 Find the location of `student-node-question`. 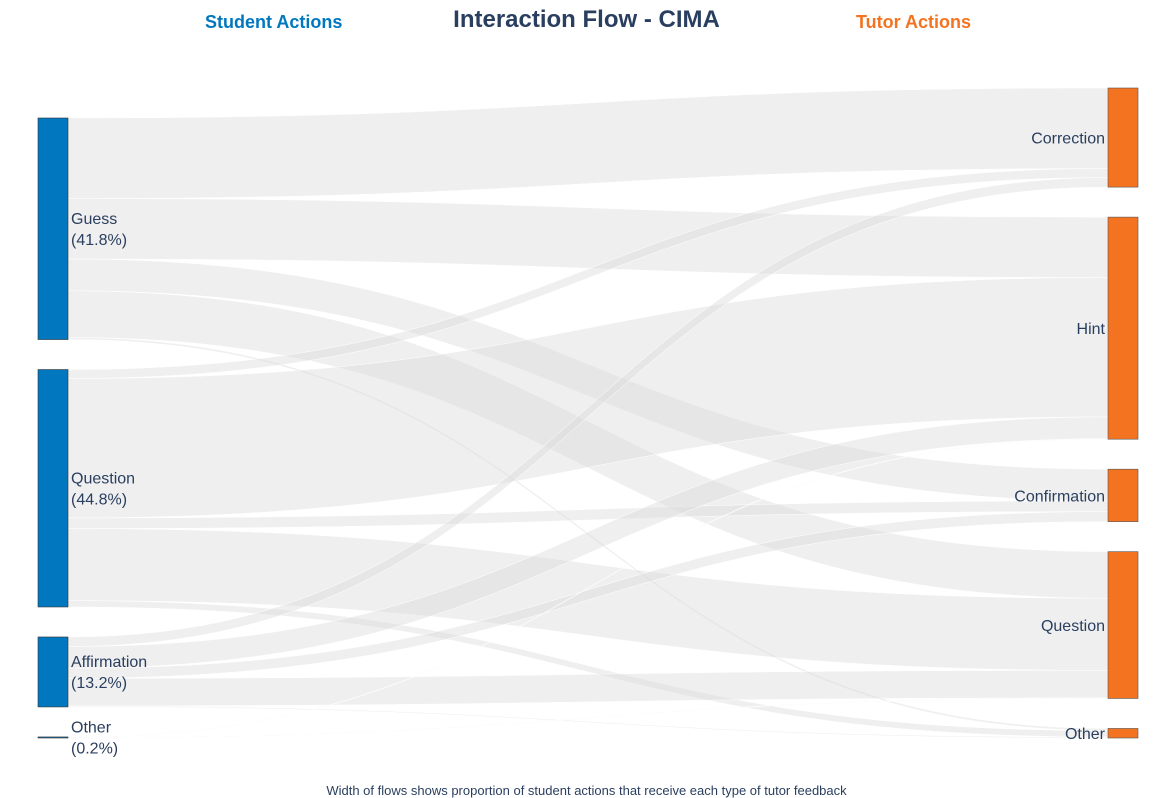

student-node-question is located at coordinates (53, 488).